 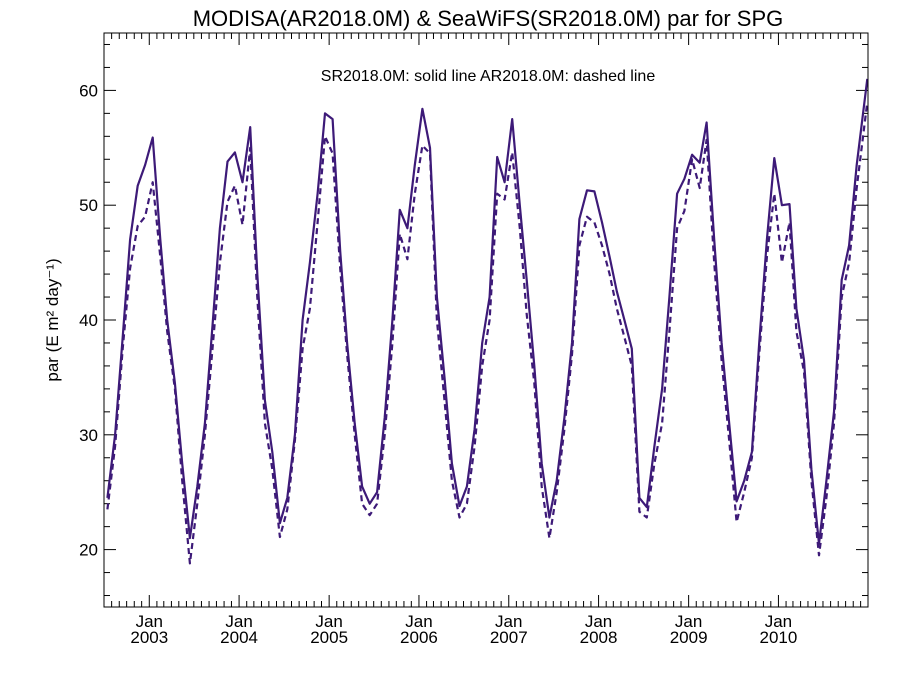 I want to click on x-tick-year-label: 2004, so click(x=239, y=637).